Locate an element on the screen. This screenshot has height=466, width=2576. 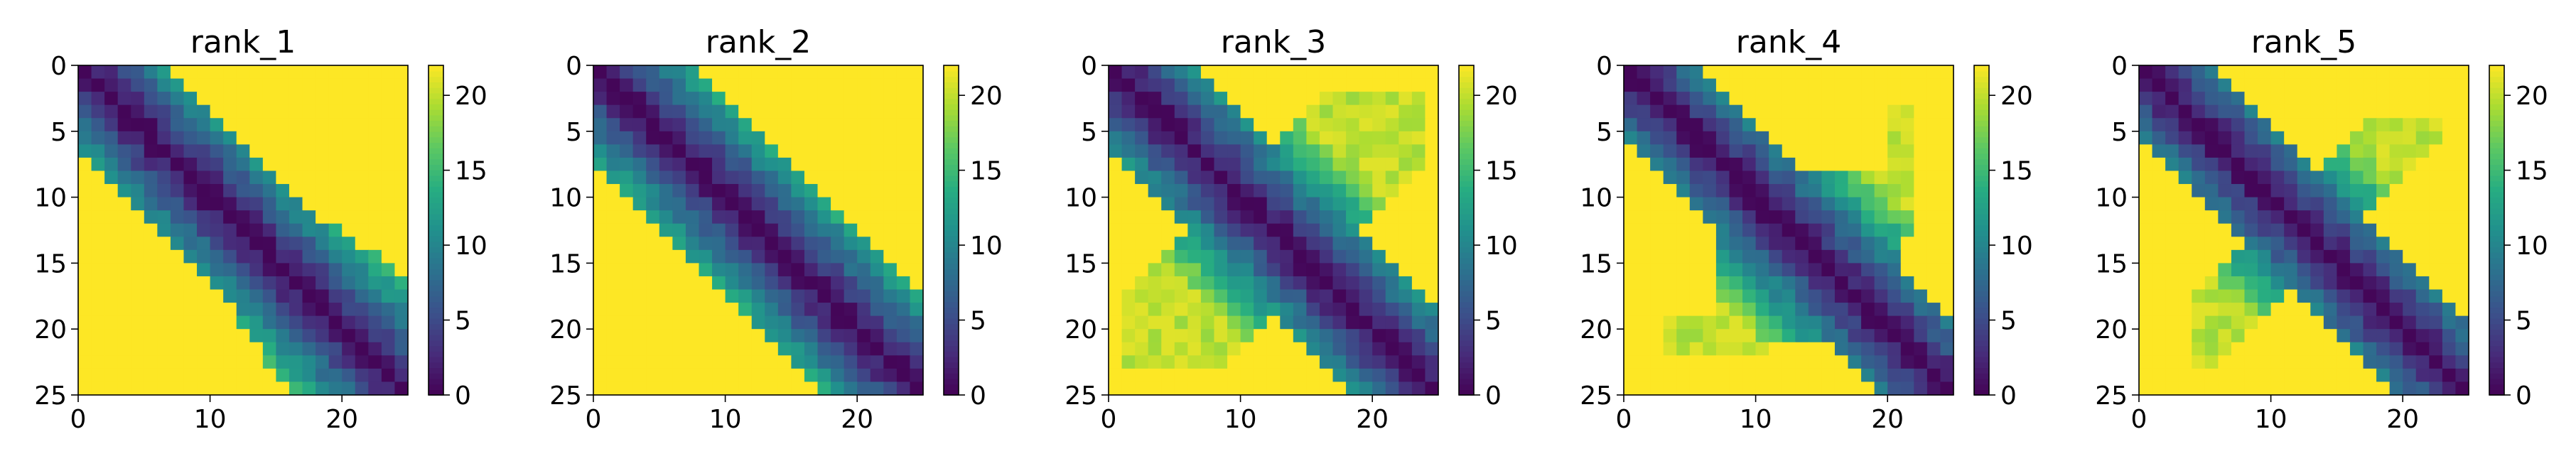
panel-title: rank_4 is located at coordinates (1789, 42).